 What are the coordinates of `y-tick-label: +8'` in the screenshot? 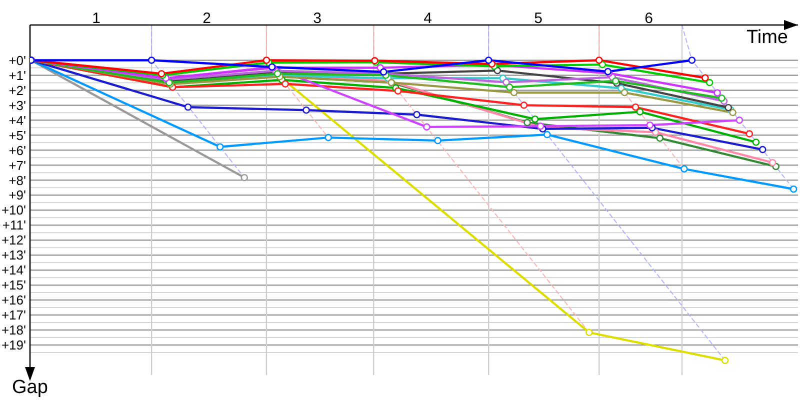 It's located at (17, 180).